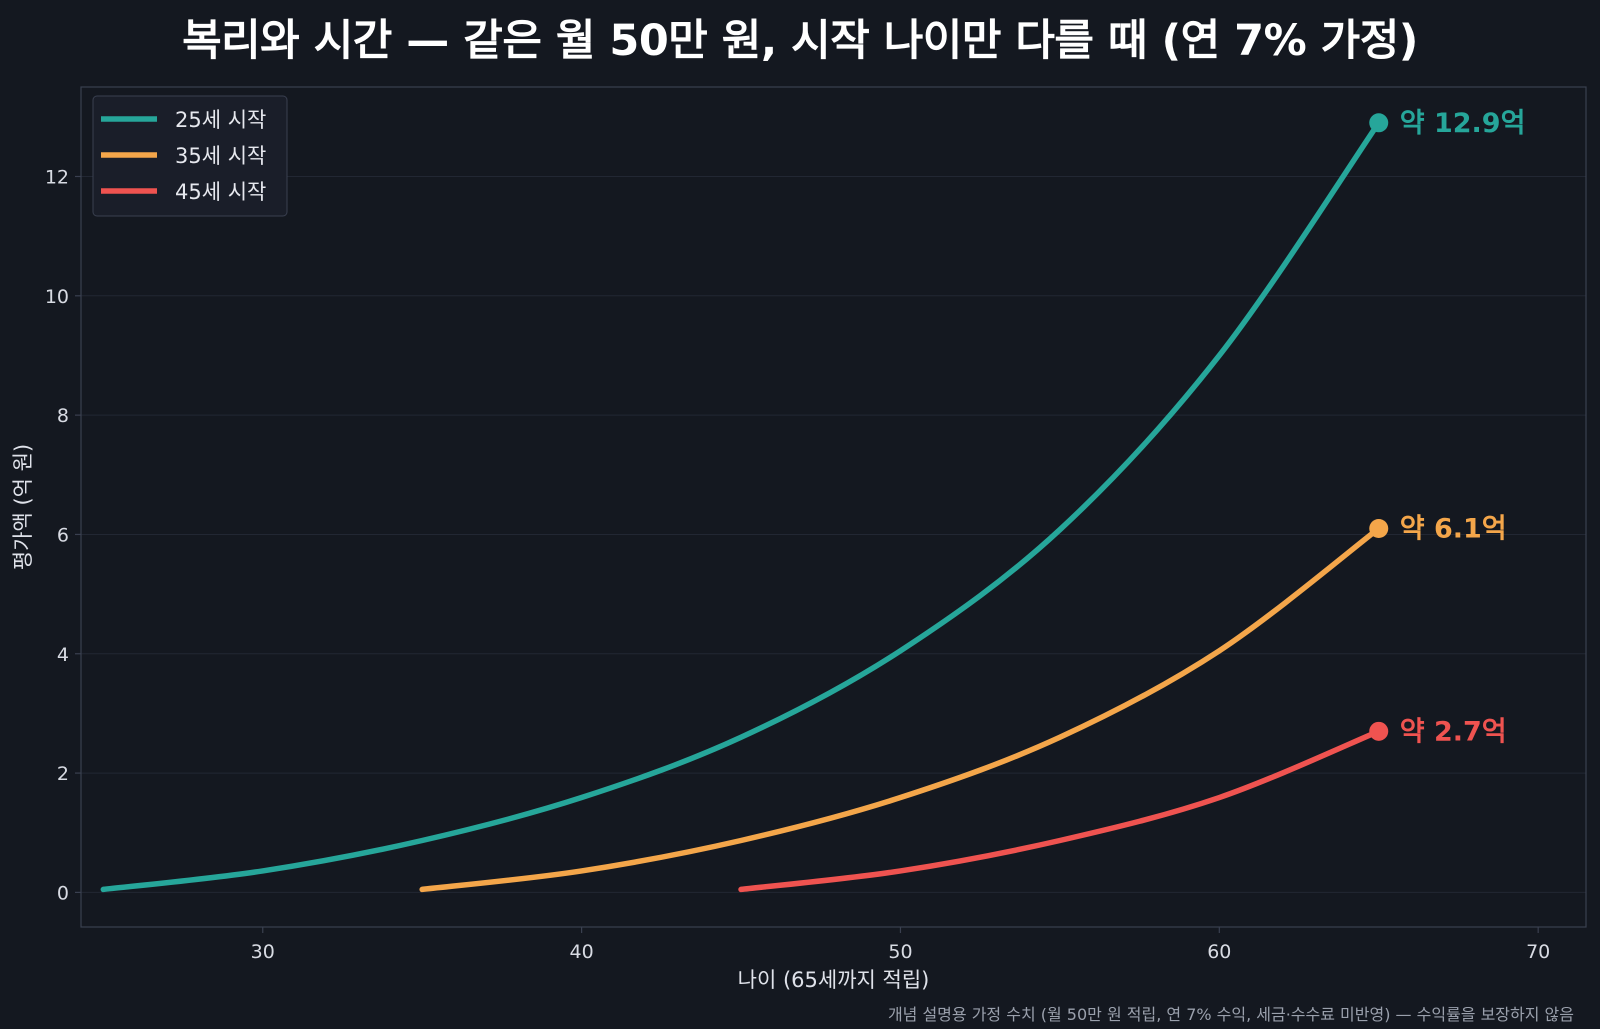 The width and height of the screenshot is (1600, 1029). I want to click on legend-item: 35세 시작, so click(183, 156).